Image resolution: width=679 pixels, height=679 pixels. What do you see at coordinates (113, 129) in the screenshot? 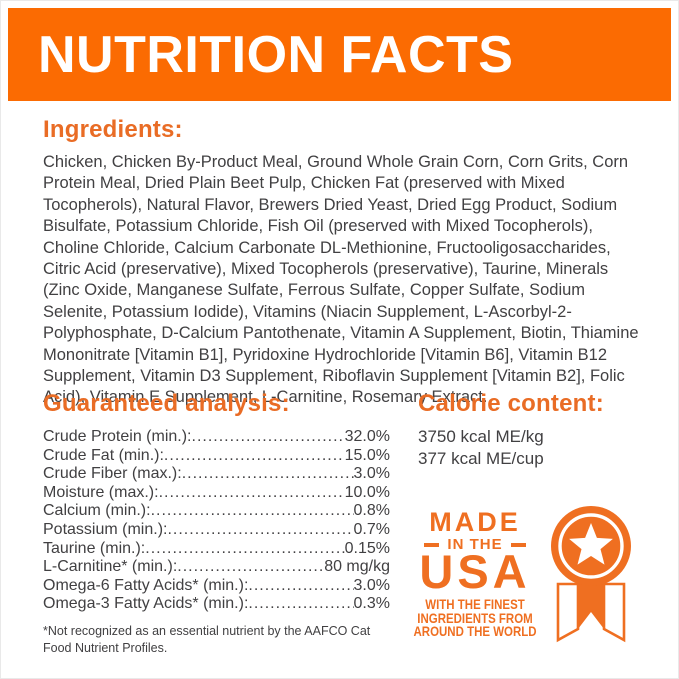
I see `ingredients-heading: Ingredients:` at bounding box center [113, 129].